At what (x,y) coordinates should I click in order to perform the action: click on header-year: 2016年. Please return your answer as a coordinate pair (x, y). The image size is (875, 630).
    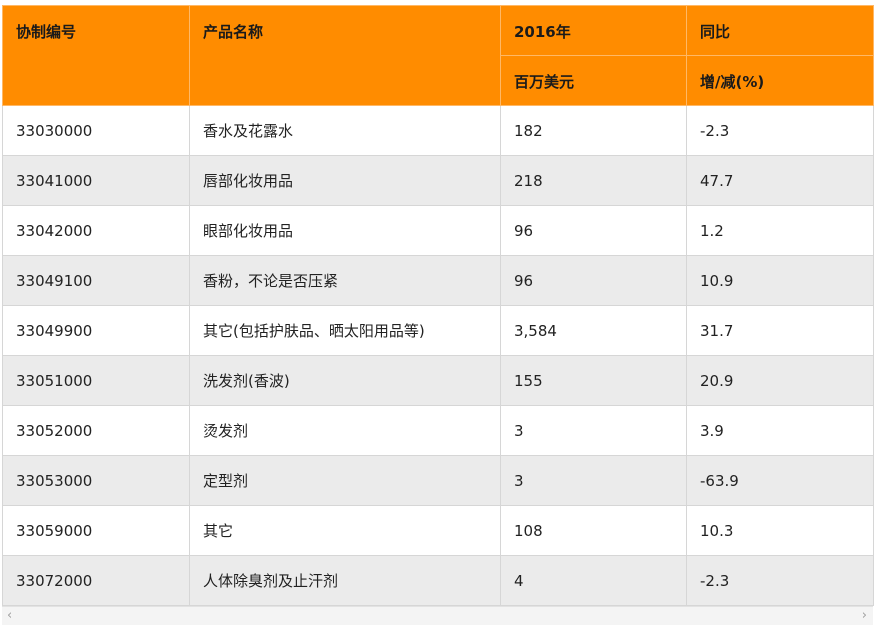
    Looking at the image, I should click on (593, 30).